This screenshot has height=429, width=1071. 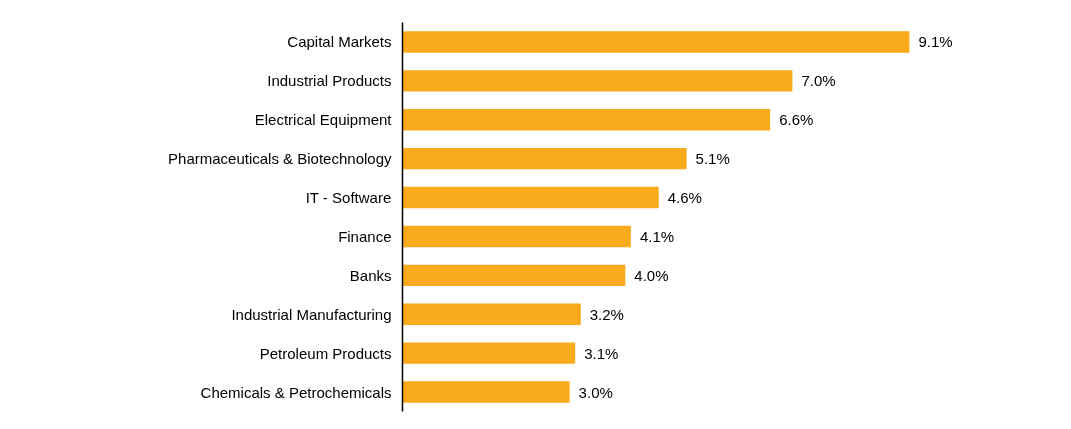 What do you see at coordinates (325, 353) in the screenshot?
I see `y-tick-label: Petroleum Products` at bounding box center [325, 353].